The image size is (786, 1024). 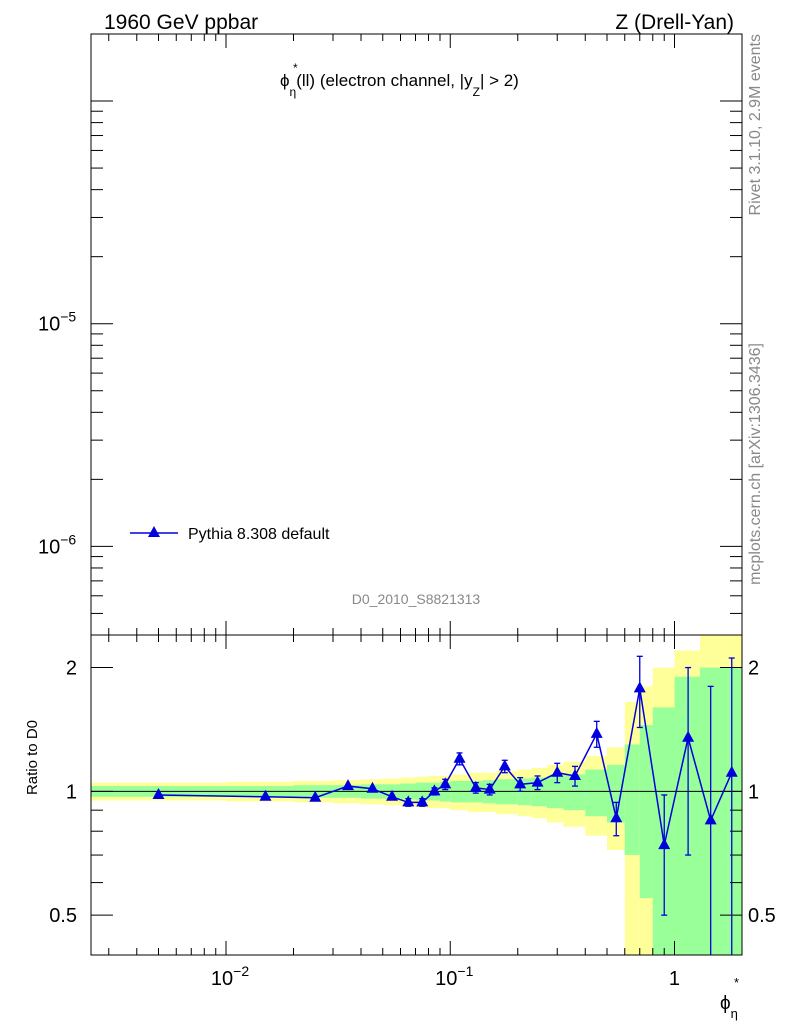 I want to click on x-tick-label: 1, so click(x=674, y=979).